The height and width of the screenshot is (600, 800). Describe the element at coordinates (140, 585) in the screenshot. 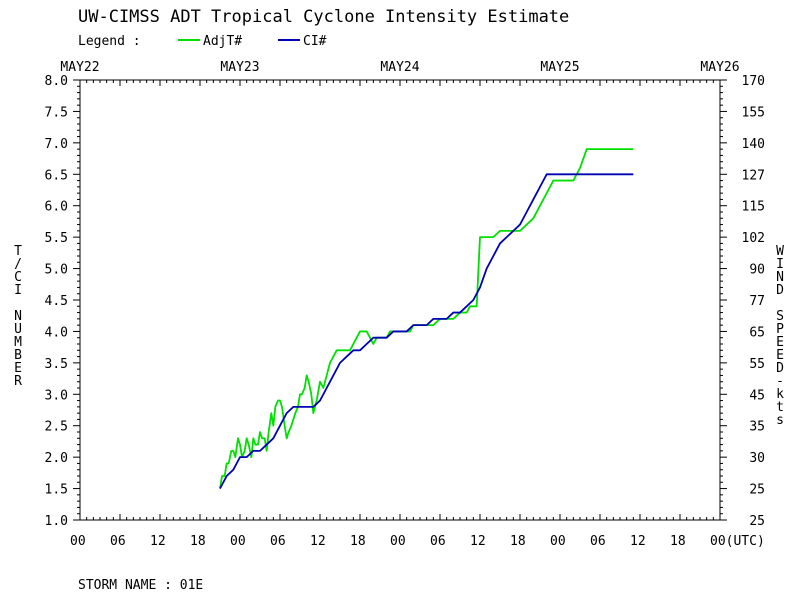

I see `storm-name: STORM NAME : 01E` at that location.